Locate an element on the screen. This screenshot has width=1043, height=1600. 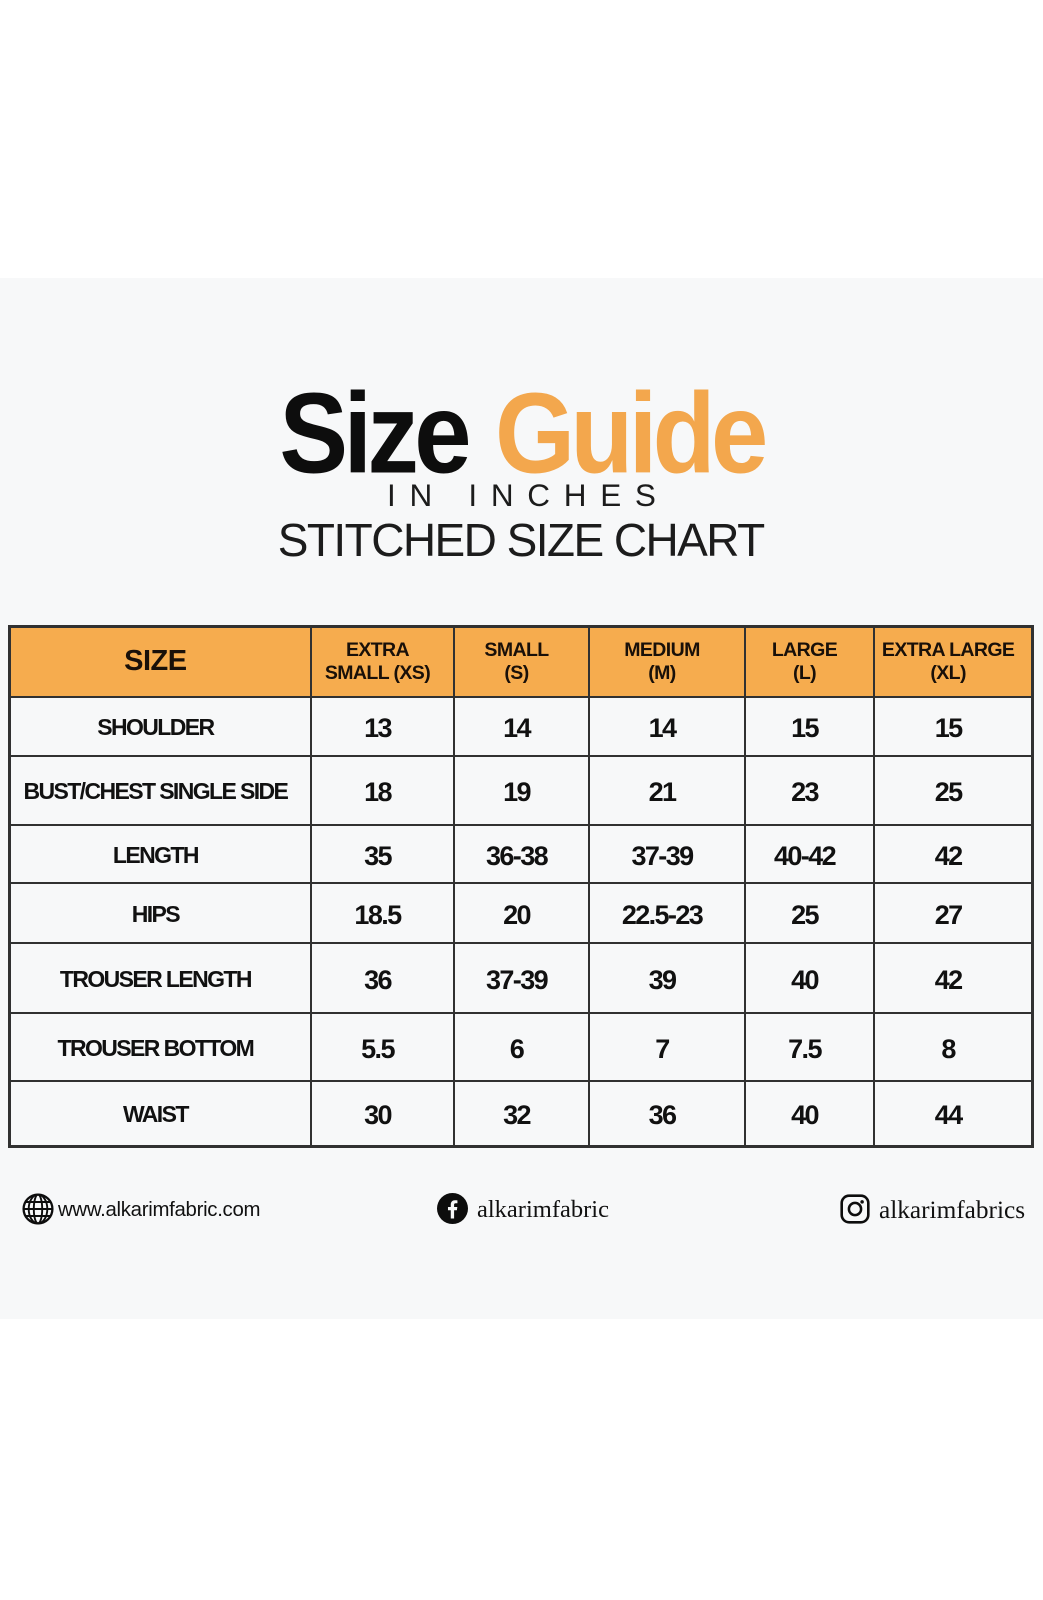
cell-length-small-s: 36-38 is located at coordinates (521, 854).